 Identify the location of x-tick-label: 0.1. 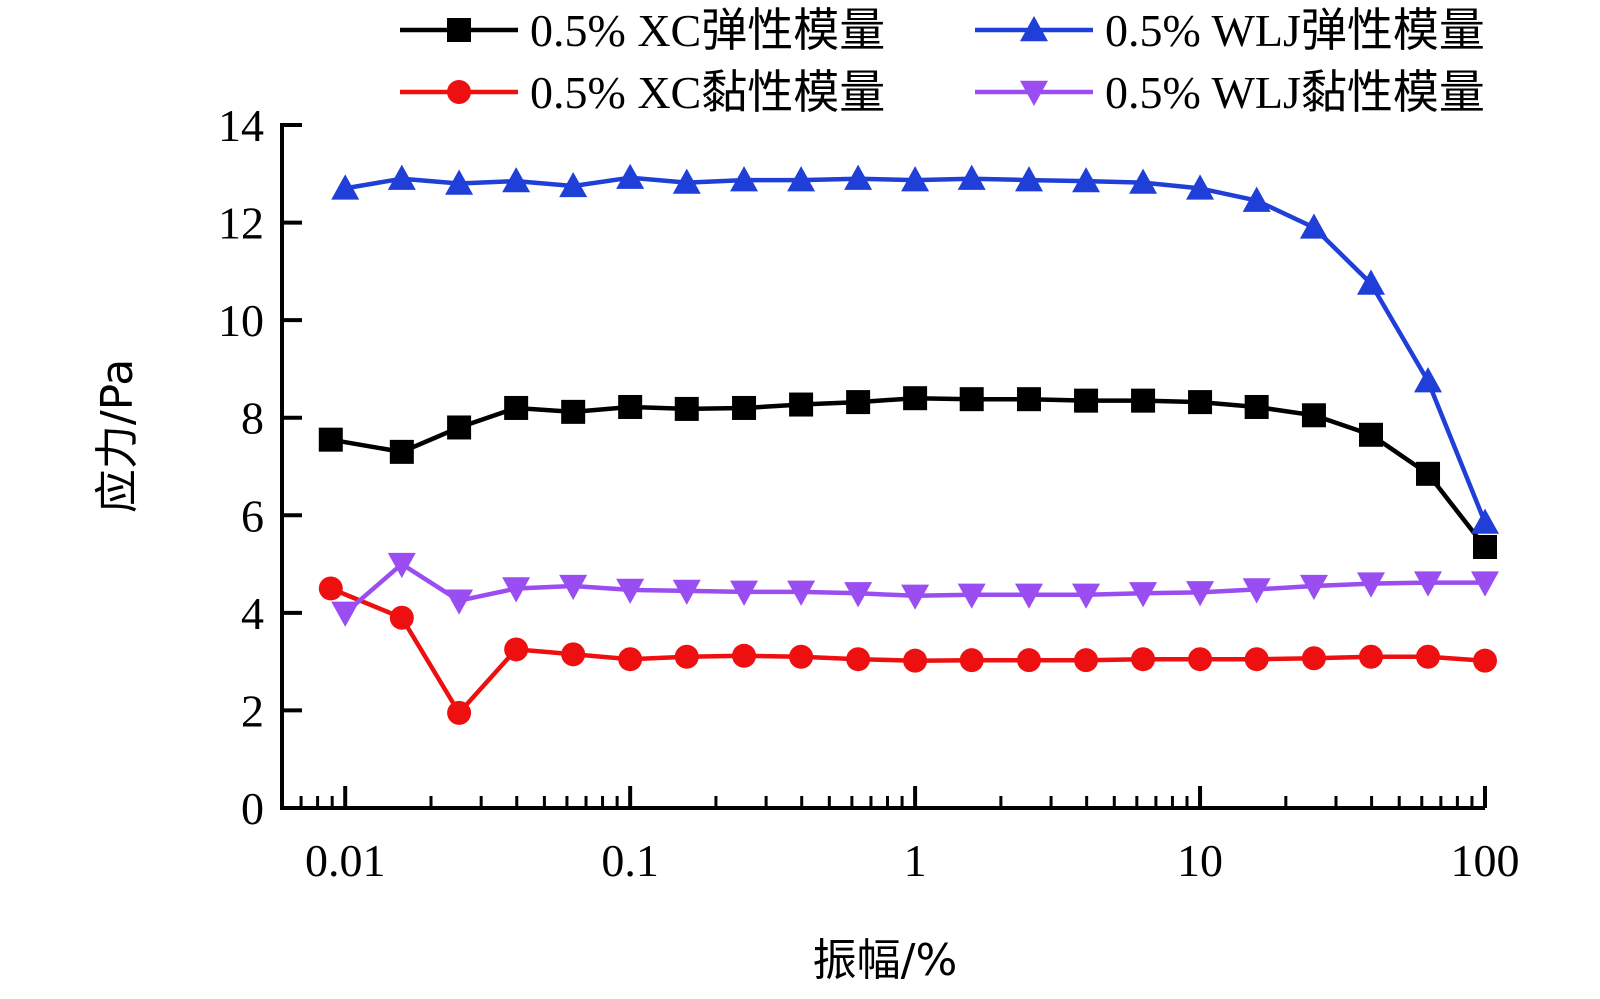
(630, 860).